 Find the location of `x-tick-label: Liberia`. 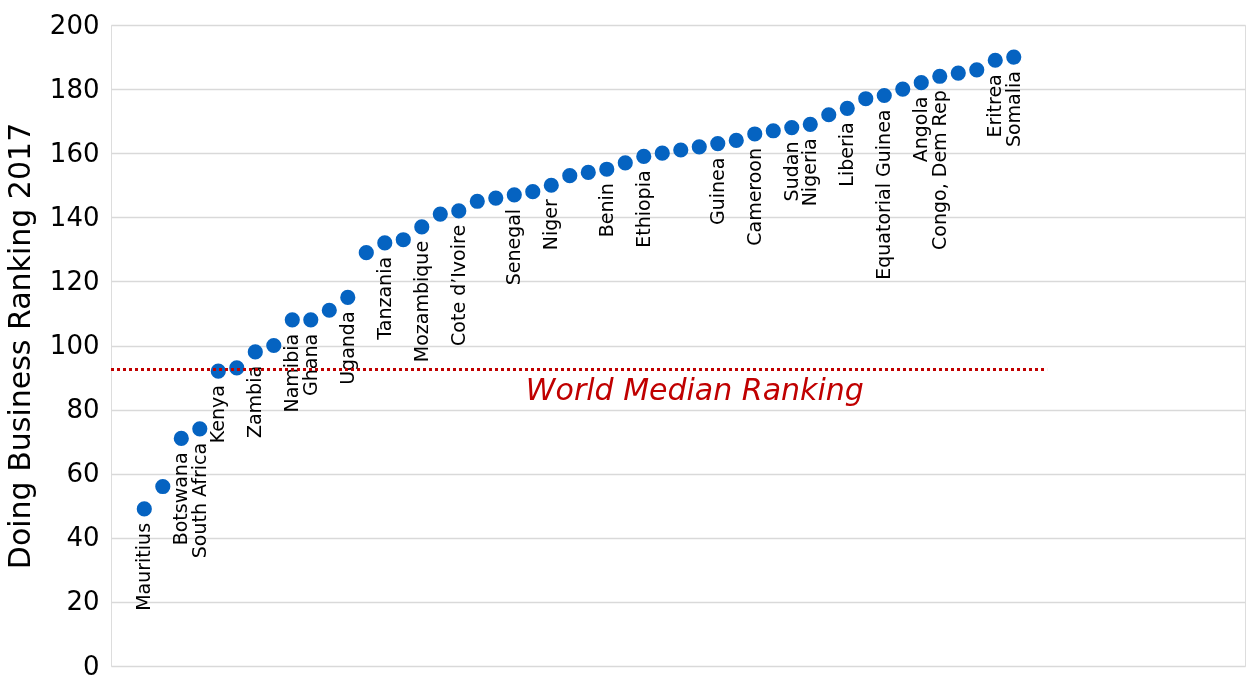

x-tick-label: Liberia is located at coordinates (846, 154).